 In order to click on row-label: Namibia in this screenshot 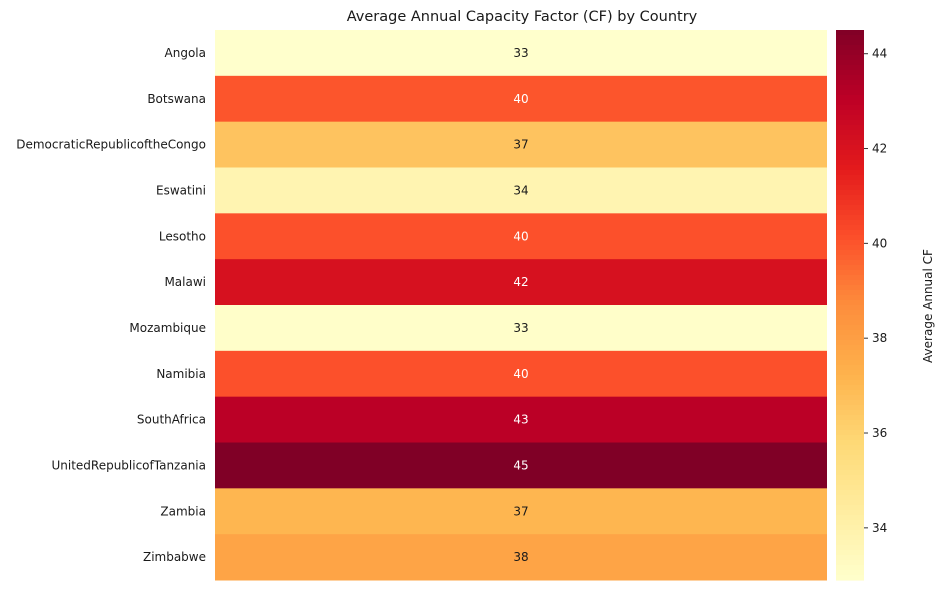, I will do `click(181, 374)`.